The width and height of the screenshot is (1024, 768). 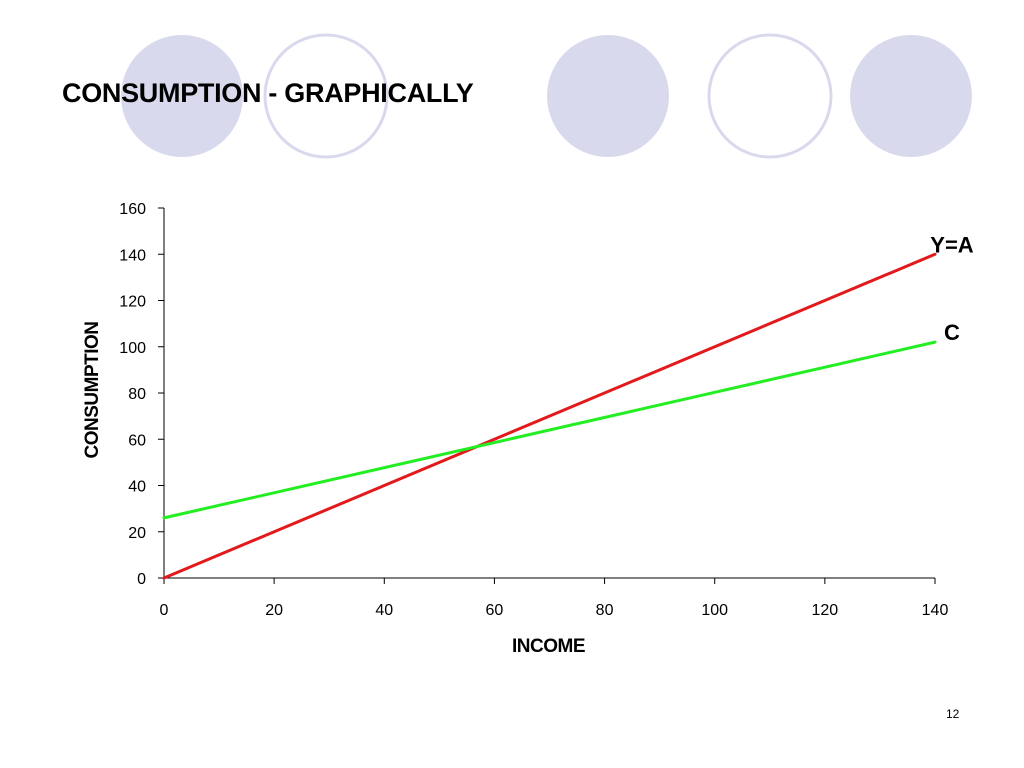 What do you see at coordinates (935, 610) in the screenshot?
I see `x-tick-label: 140` at bounding box center [935, 610].